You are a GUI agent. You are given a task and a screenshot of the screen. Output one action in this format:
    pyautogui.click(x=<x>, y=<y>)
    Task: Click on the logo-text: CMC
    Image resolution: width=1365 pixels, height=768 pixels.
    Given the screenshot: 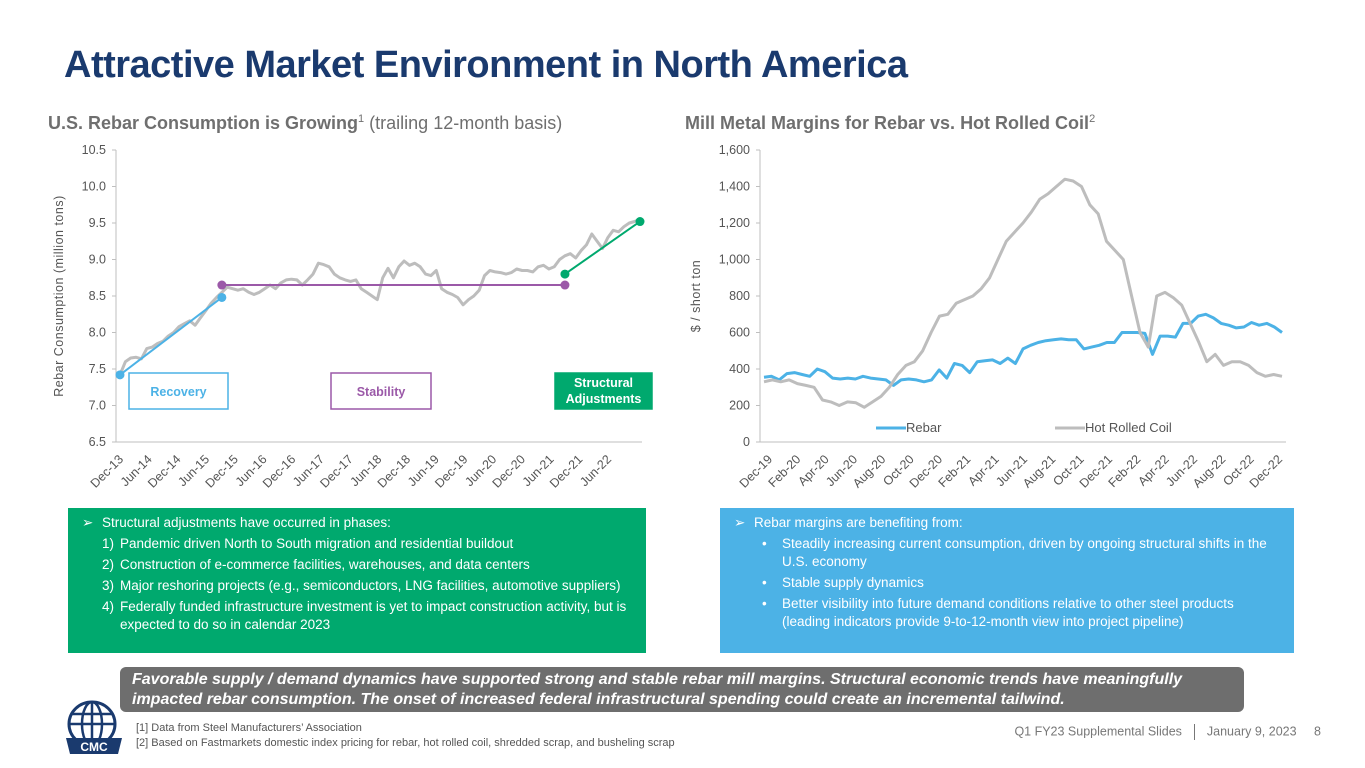 What is the action you would take?
    pyautogui.click(x=94, y=747)
    